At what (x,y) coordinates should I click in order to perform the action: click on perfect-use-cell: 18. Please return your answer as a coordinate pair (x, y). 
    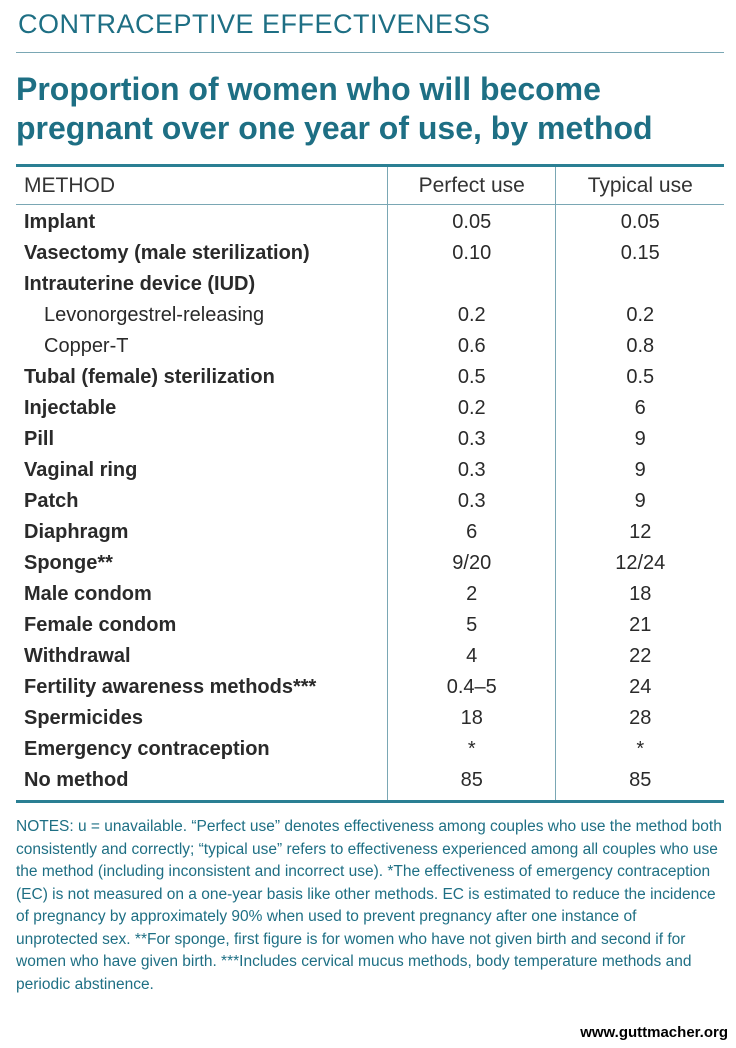
    Looking at the image, I should click on (472, 718).